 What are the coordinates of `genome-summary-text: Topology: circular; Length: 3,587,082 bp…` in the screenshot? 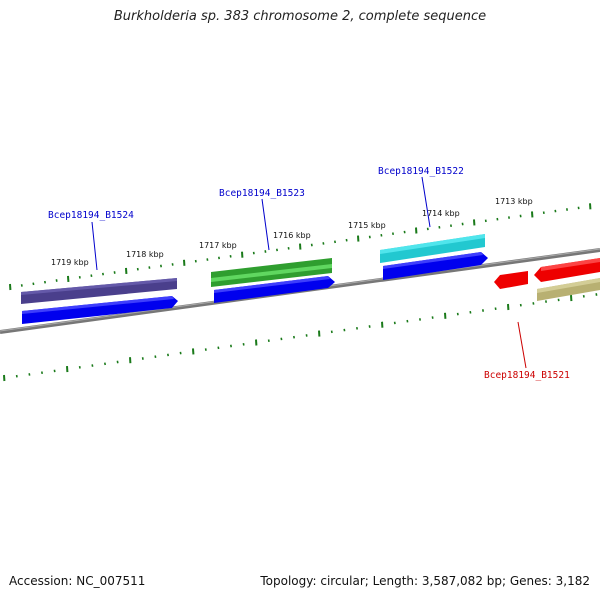 It's located at (425, 581).